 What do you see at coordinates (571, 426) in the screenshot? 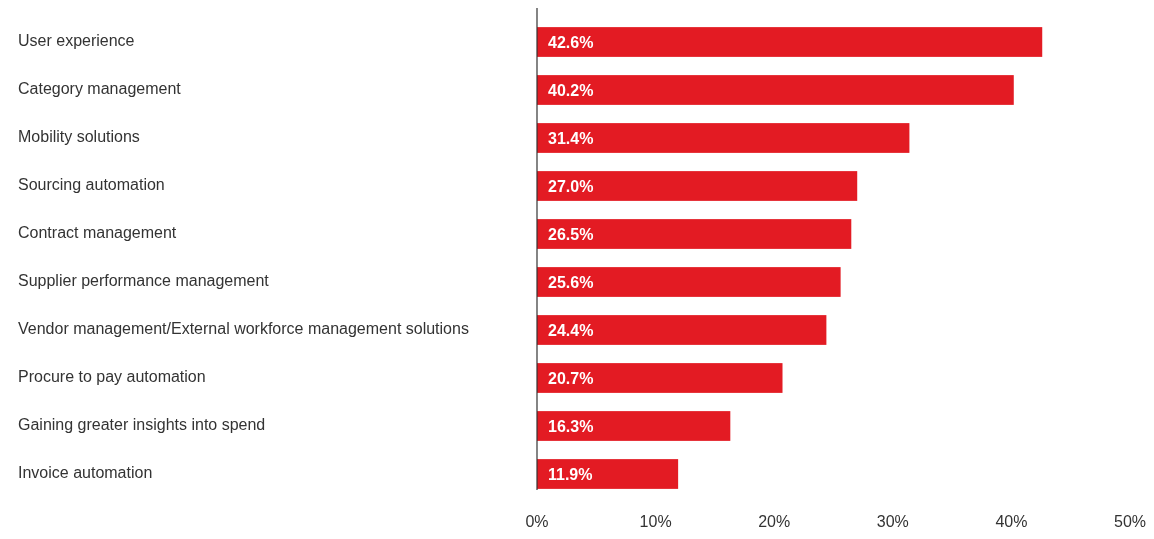
I see `data-label: 16.3%` at bounding box center [571, 426].